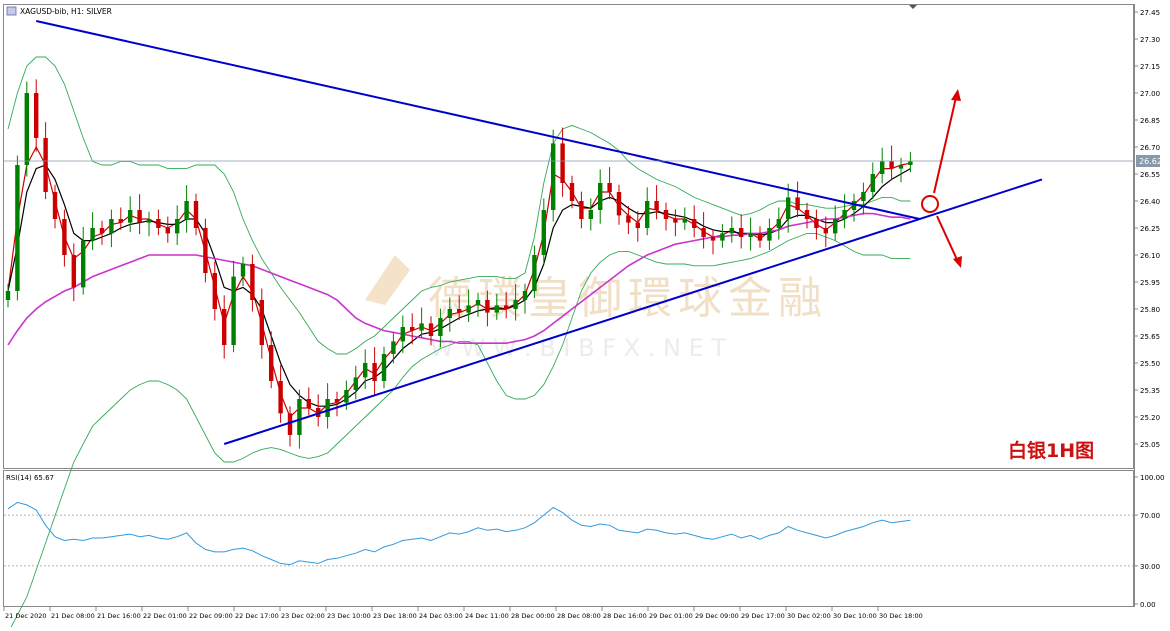 This screenshot has height=631, width=1170. What do you see at coordinates (809, 616) in the screenshot?
I see `time-tick-label: 30 Dec 02:00` at bounding box center [809, 616].